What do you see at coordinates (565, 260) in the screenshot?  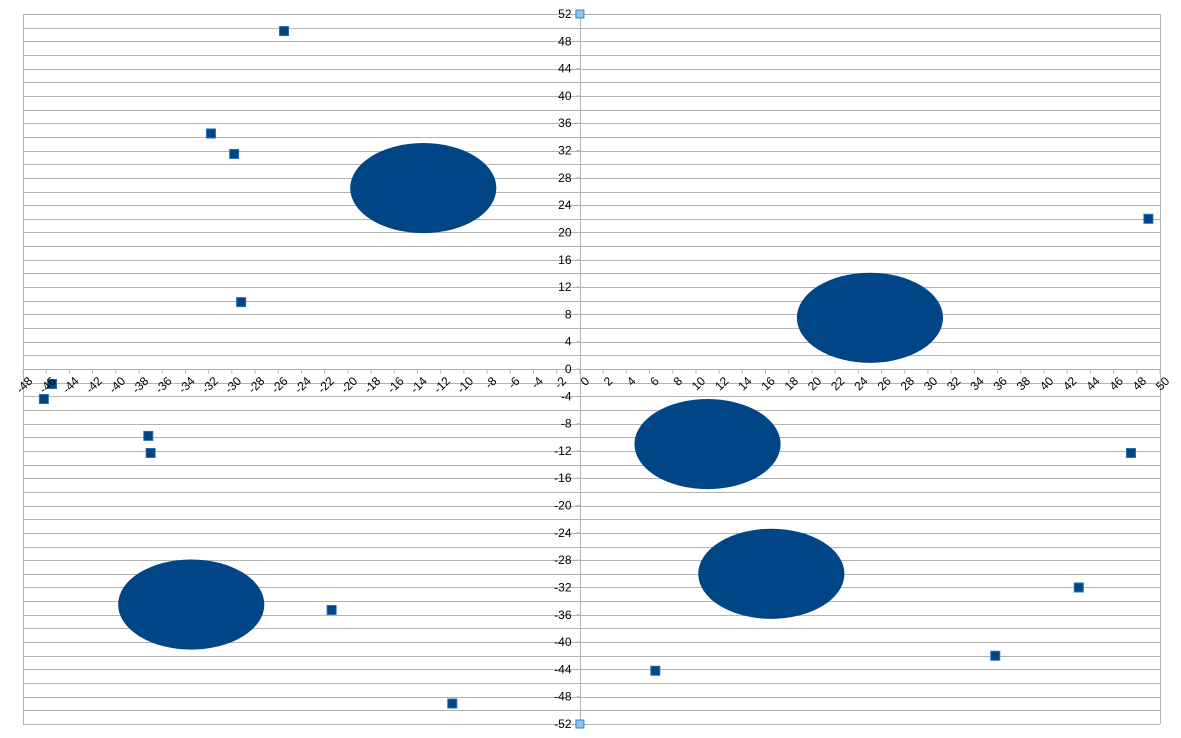 I see `y-tick-label: 16` at bounding box center [565, 260].